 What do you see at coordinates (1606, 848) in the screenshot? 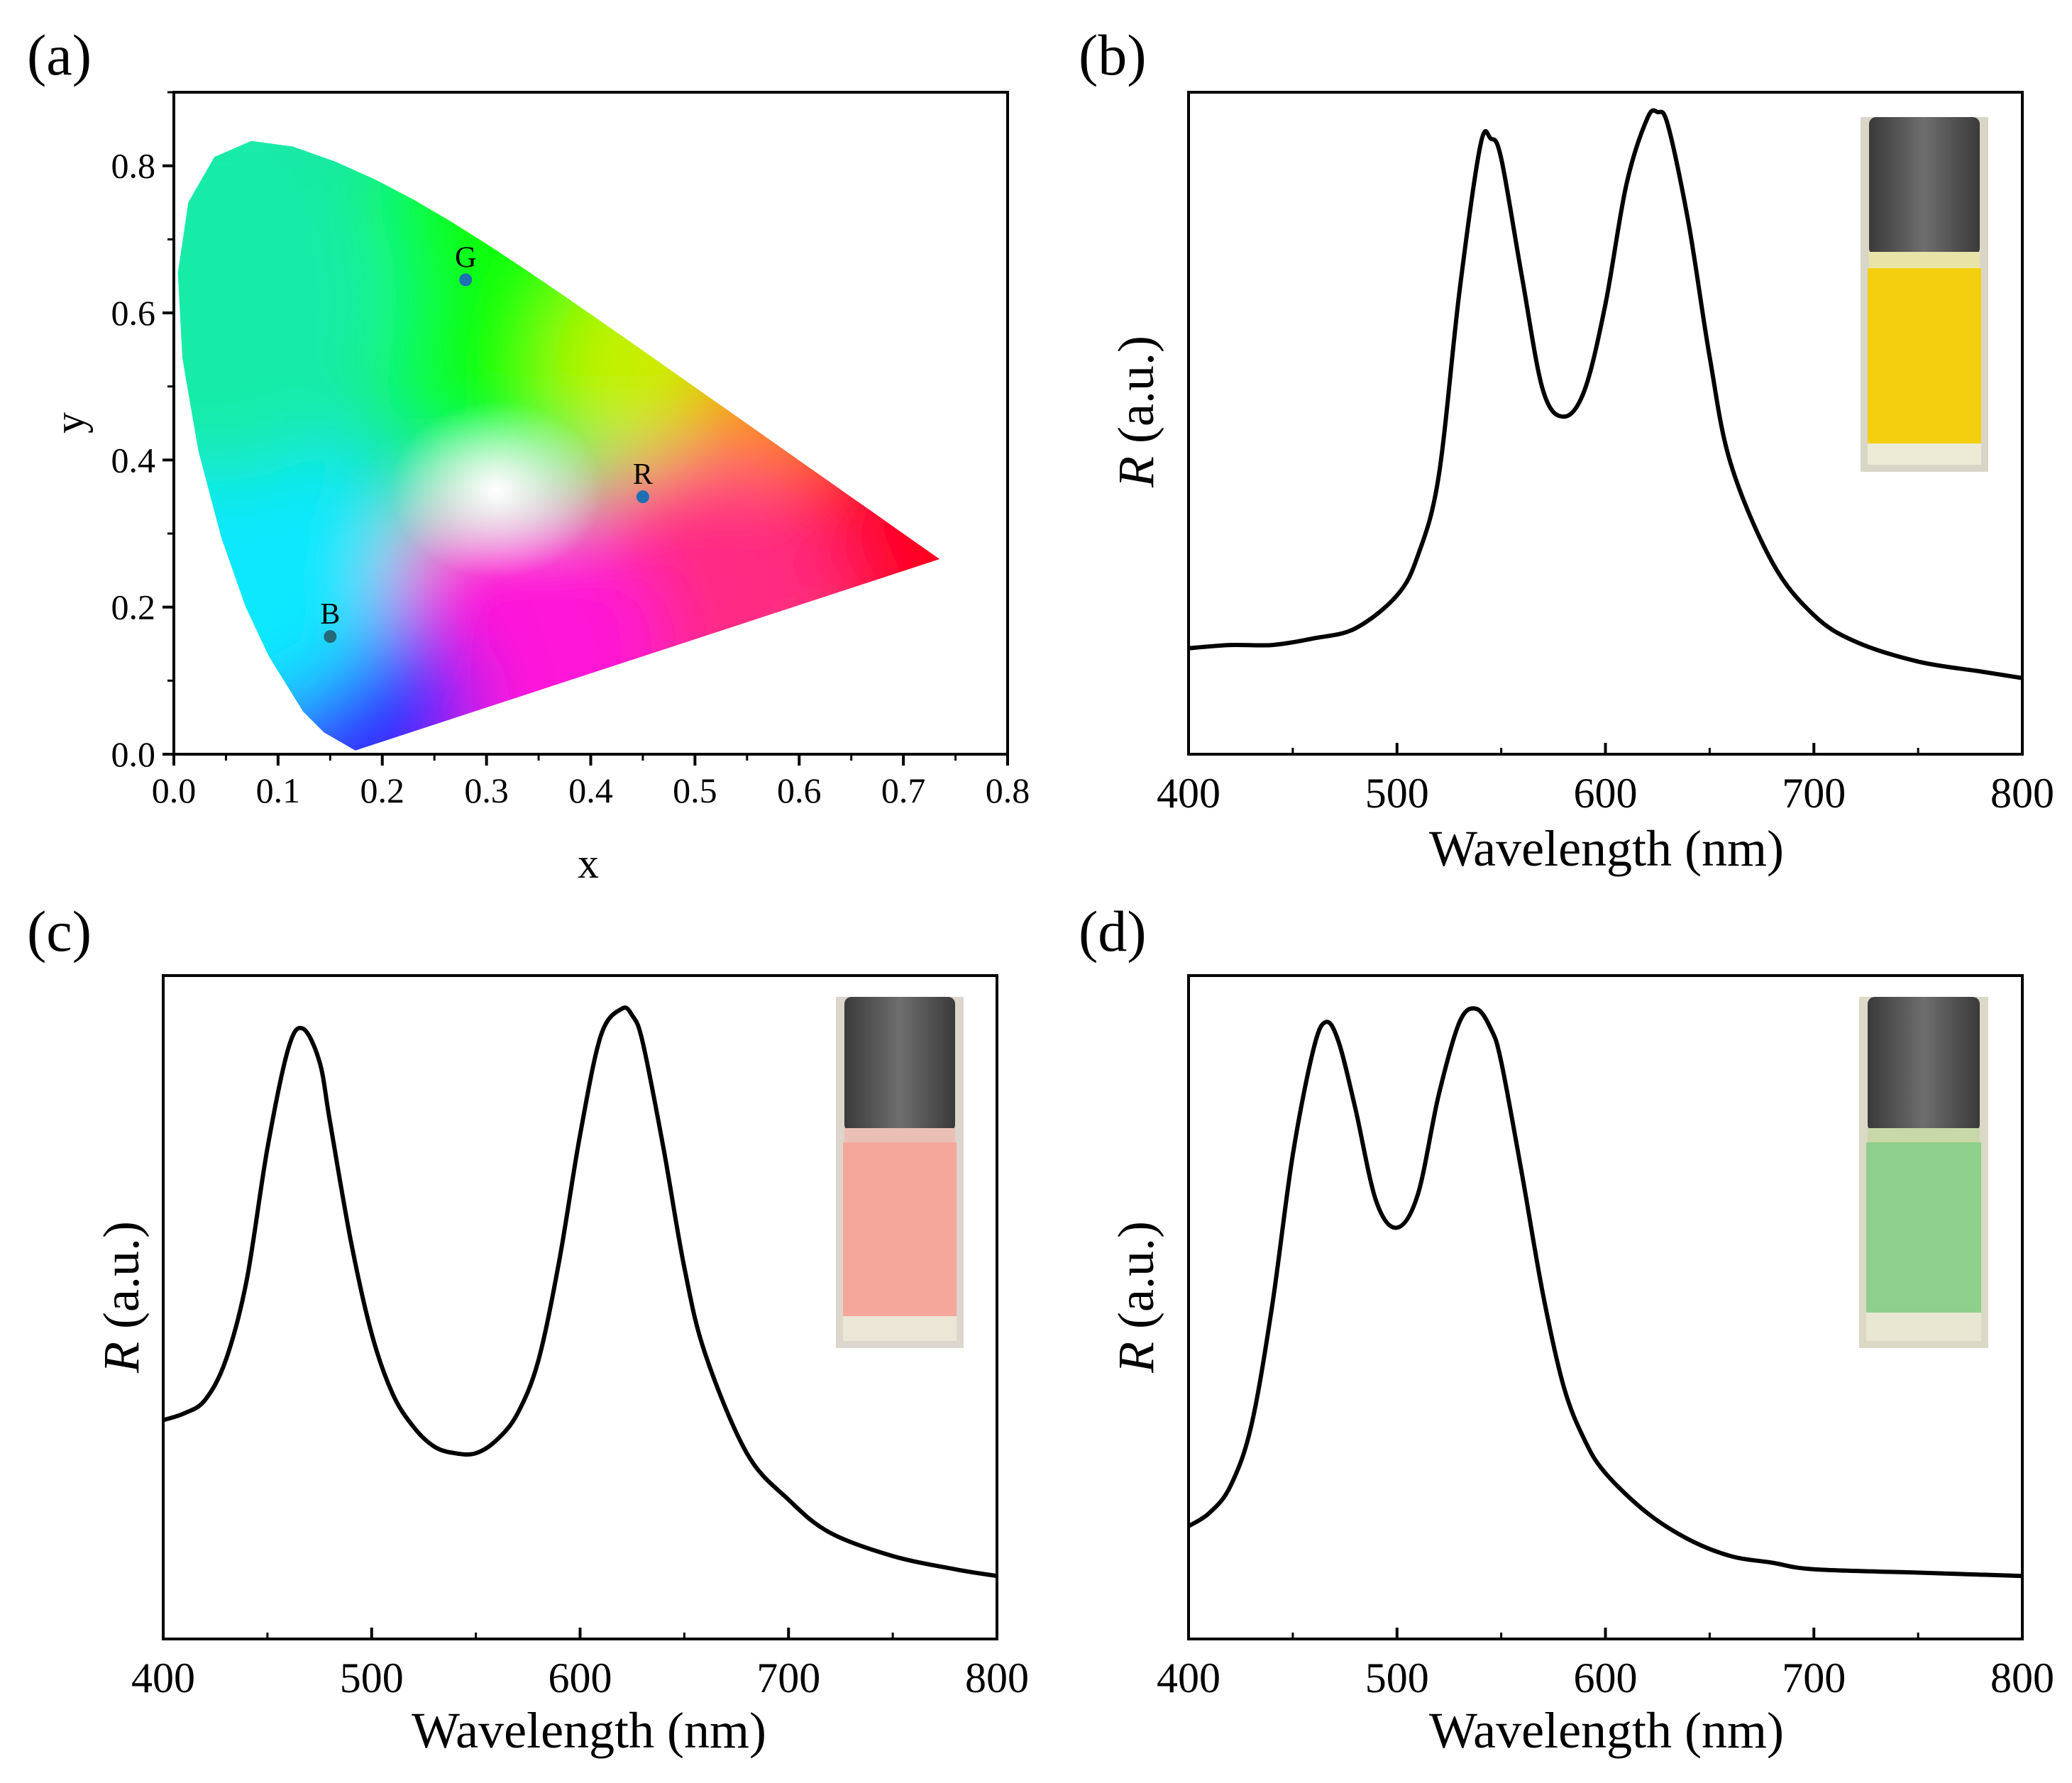
I see `spectrum-b-x-label: Wavelength (nm)` at bounding box center [1606, 848].